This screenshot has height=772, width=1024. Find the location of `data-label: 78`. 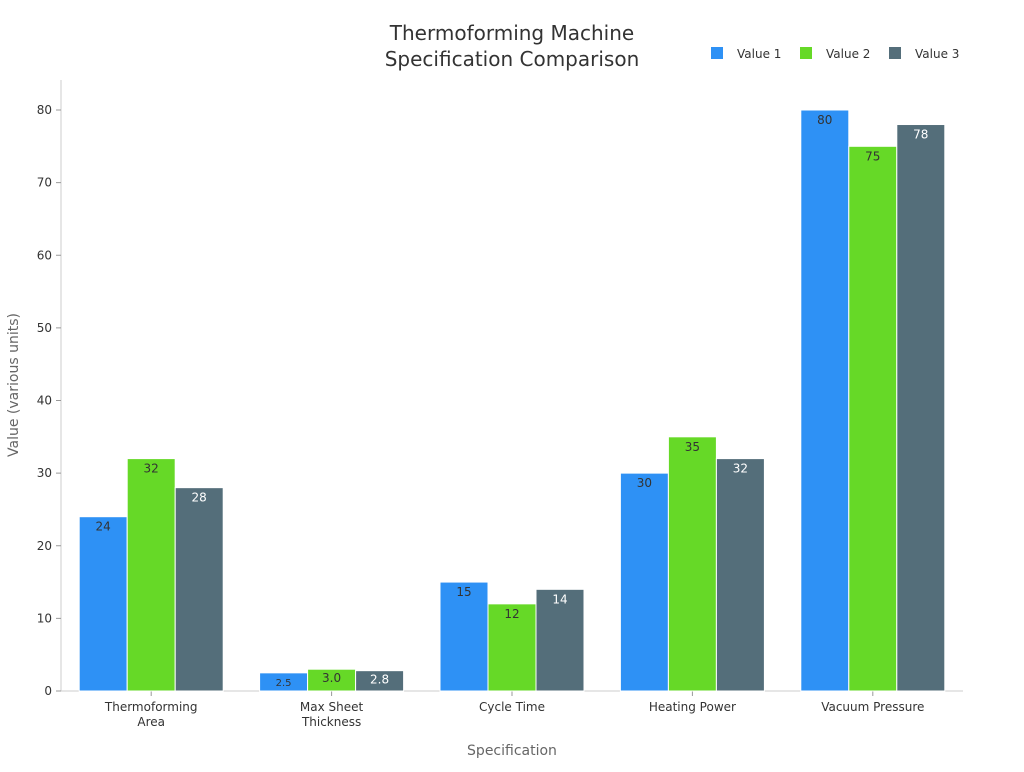

data-label: 78 is located at coordinates (920, 135).